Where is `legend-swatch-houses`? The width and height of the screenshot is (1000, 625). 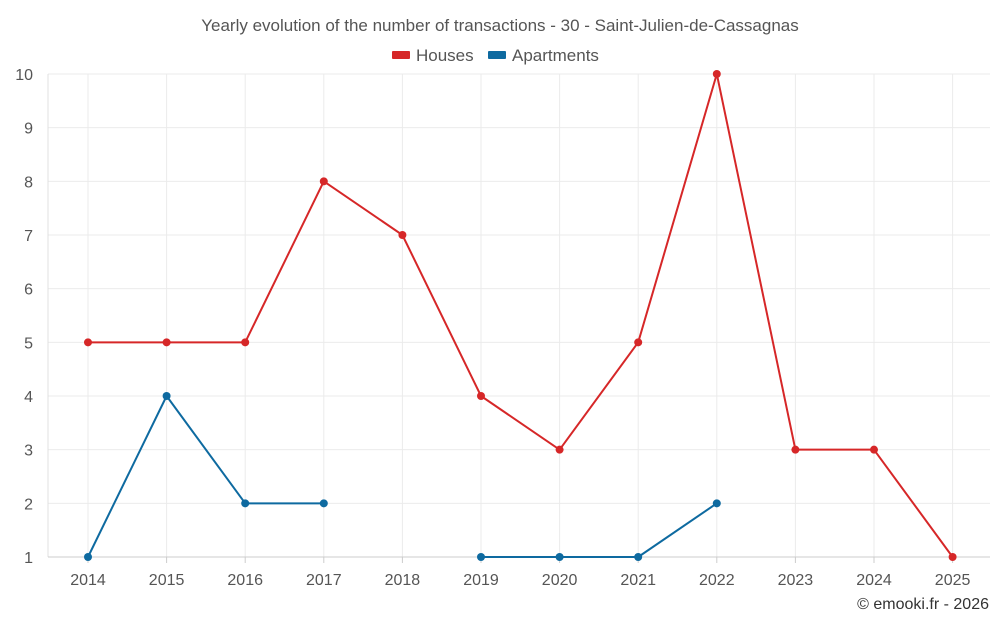
legend-swatch-houses is located at coordinates (401, 55).